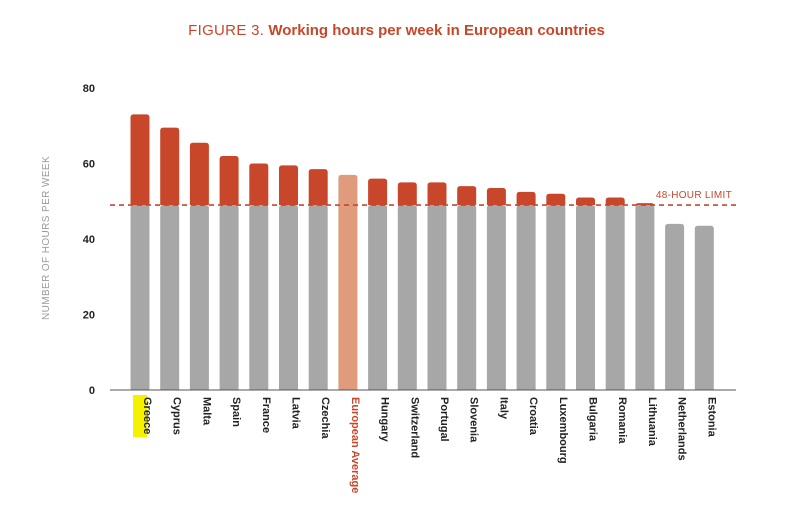 The height and width of the screenshot is (512, 793). Describe the element at coordinates (563, 430) in the screenshot. I see `x-tick-label: Luxembourg` at that location.